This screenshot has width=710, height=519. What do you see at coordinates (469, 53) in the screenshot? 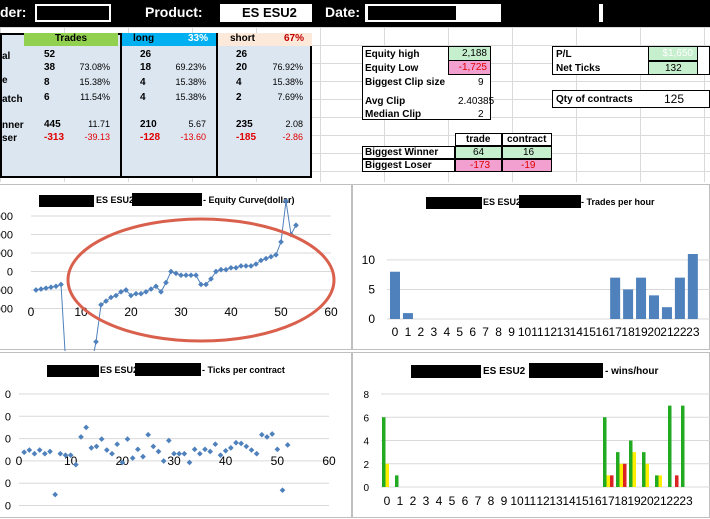
I see `equity-high-cell: 2,188` at bounding box center [469, 53].